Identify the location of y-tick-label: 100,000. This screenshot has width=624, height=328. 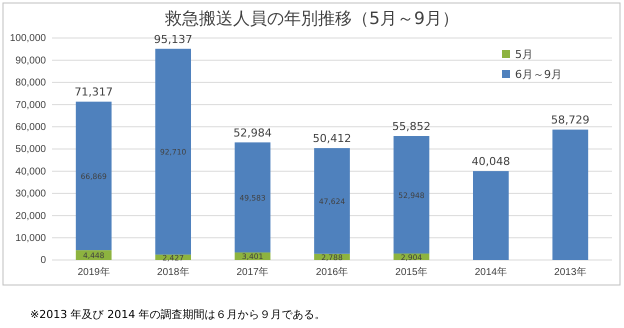
(28, 38).